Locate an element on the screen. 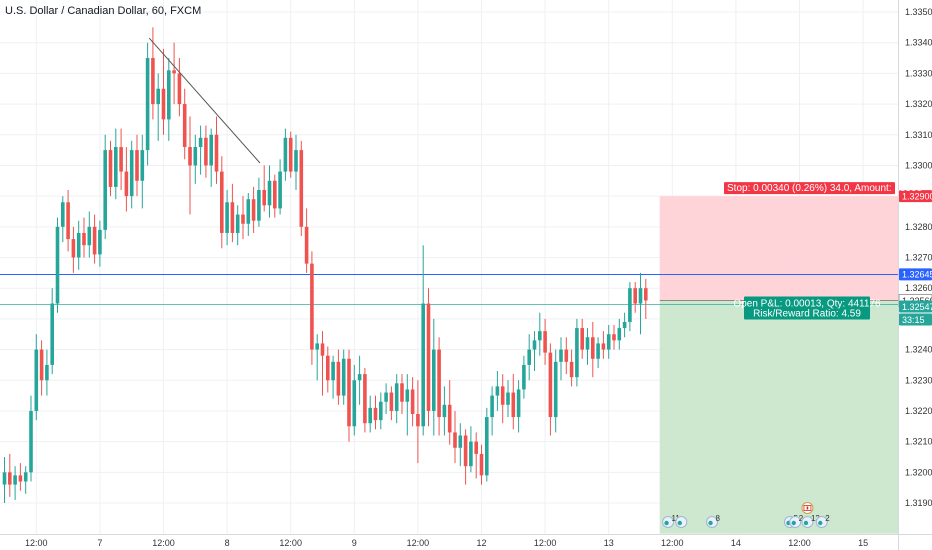 This screenshot has height=550, width=932. y-tick-label: 1.32800 is located at coordinates (918, 227).